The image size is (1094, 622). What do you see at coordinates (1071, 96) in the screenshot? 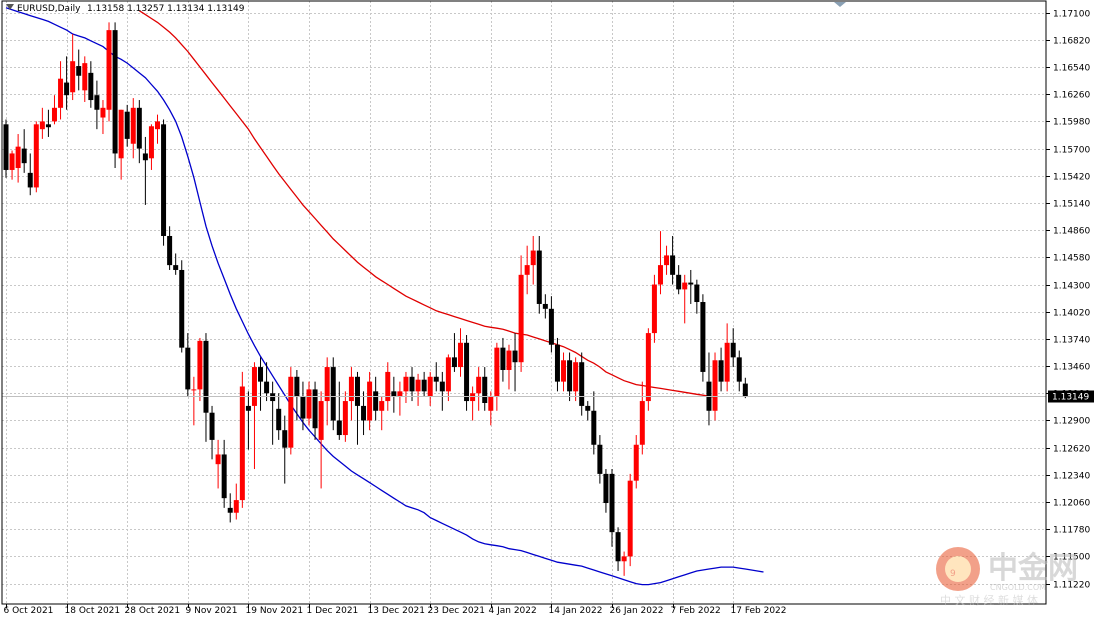
I see `y-tick-label: 1.16260` at bounding box center [1071, 96].